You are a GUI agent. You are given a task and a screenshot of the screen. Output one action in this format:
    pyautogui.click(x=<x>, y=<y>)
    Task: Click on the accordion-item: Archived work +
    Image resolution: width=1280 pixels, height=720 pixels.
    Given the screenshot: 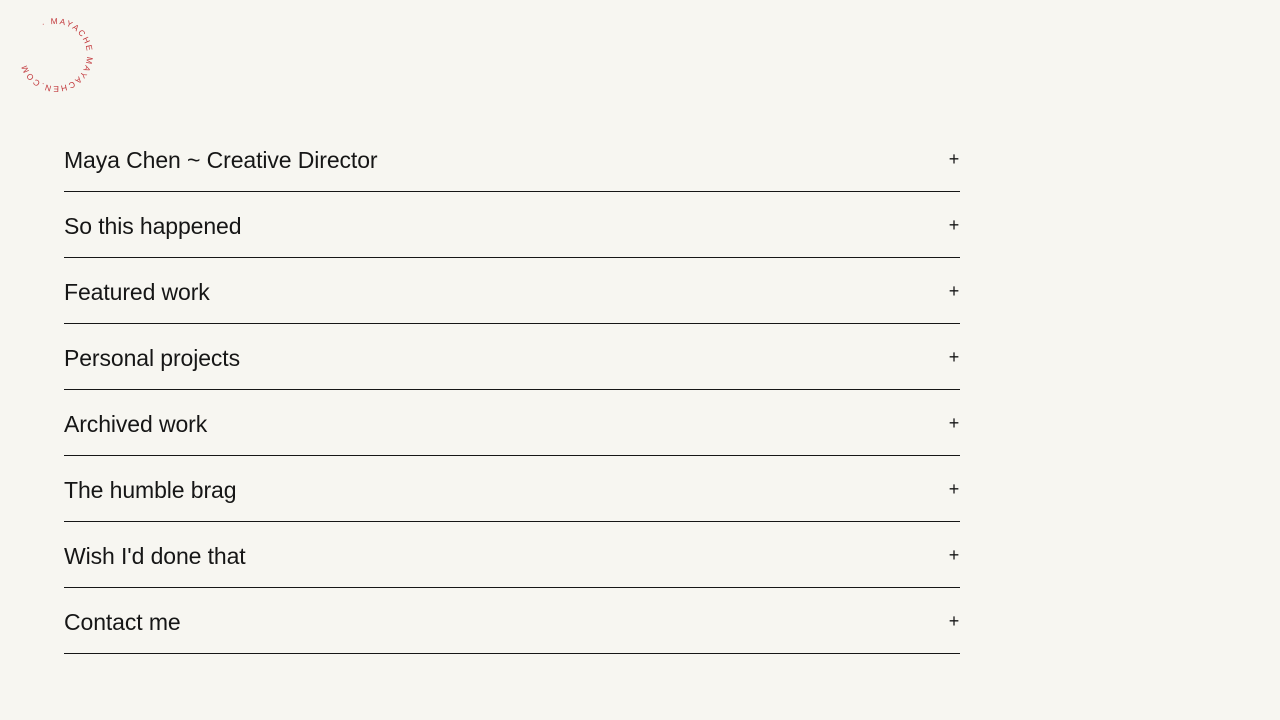 What is the action you would take?
    pyautogui.click(x=512, y=423)
    